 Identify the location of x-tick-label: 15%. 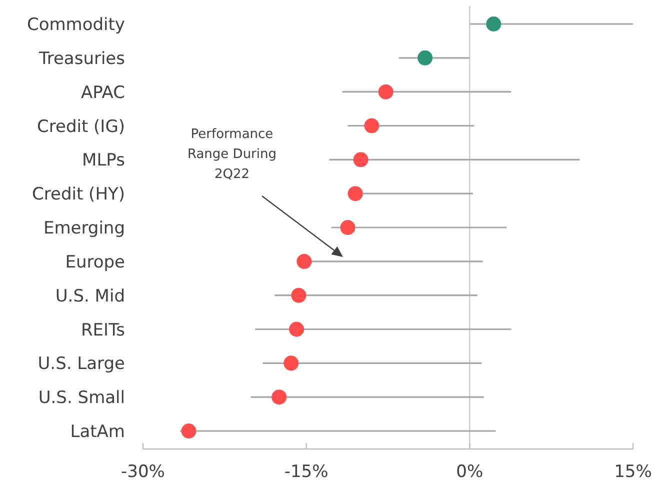
(633, 472).